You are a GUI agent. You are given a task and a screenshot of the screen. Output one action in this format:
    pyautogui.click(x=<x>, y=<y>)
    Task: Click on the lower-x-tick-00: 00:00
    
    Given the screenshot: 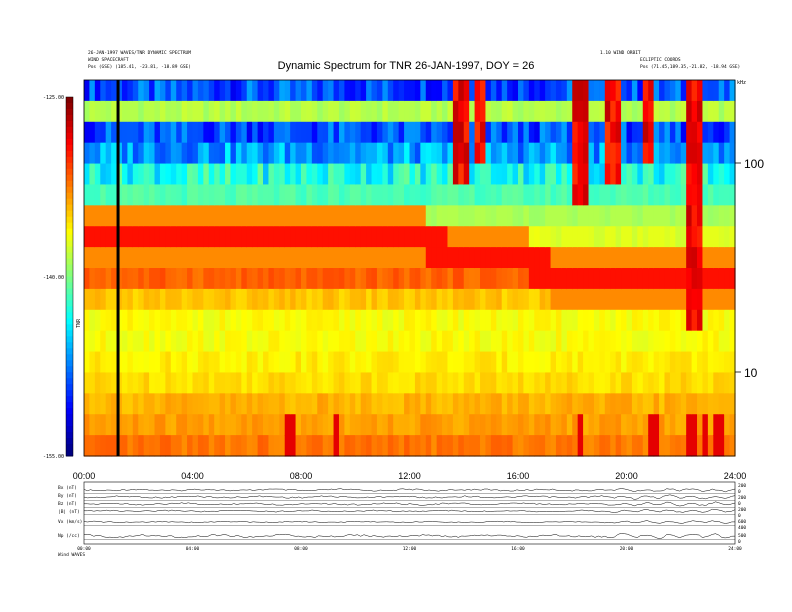 What is the action you would take?
    pyautogui.click(x=84, y=549)
    